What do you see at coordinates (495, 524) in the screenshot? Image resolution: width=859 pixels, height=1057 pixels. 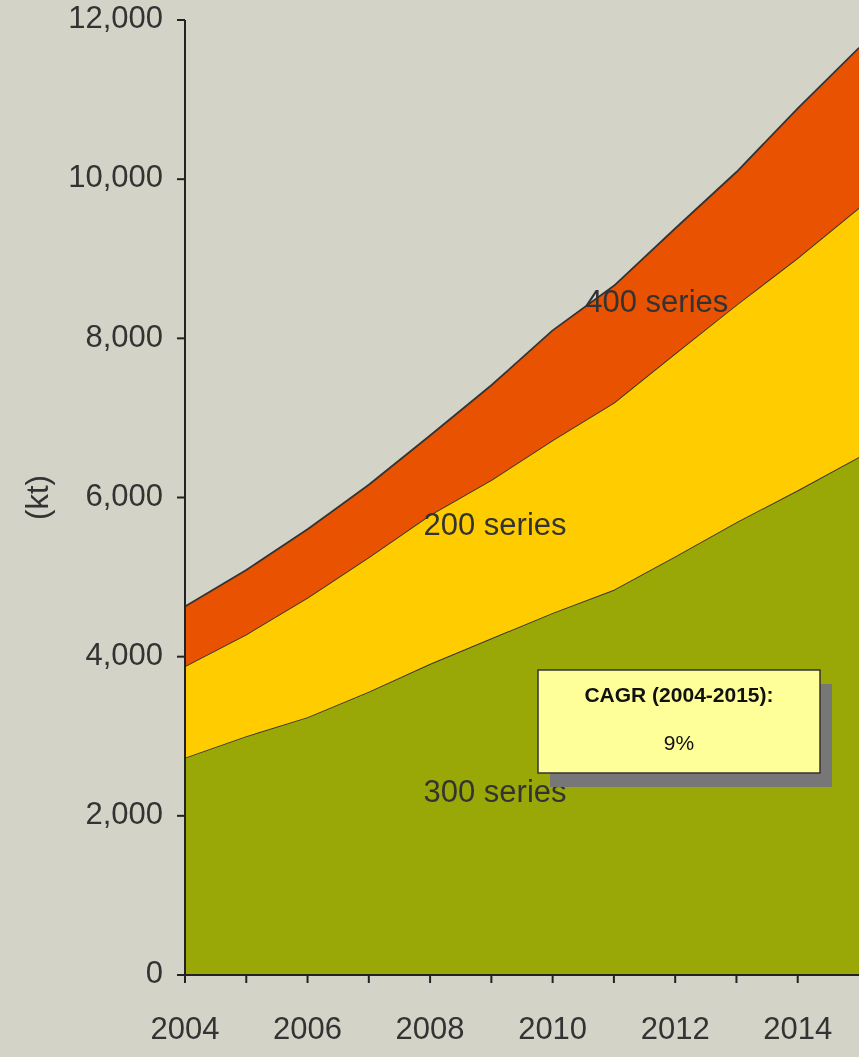 I see `series-label: 200 series` at bounding box center [495, 524].